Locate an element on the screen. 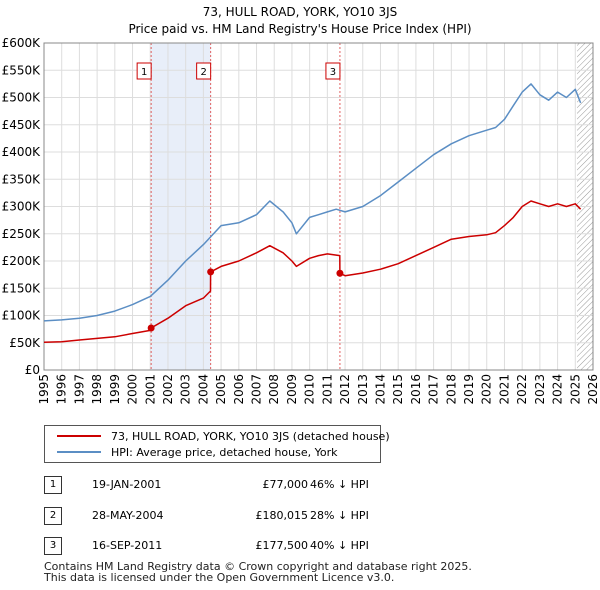 Image resolution: width=600 pixels, height=590 pixels. transaction-marker: 2 is located at coordinates (53, 516).